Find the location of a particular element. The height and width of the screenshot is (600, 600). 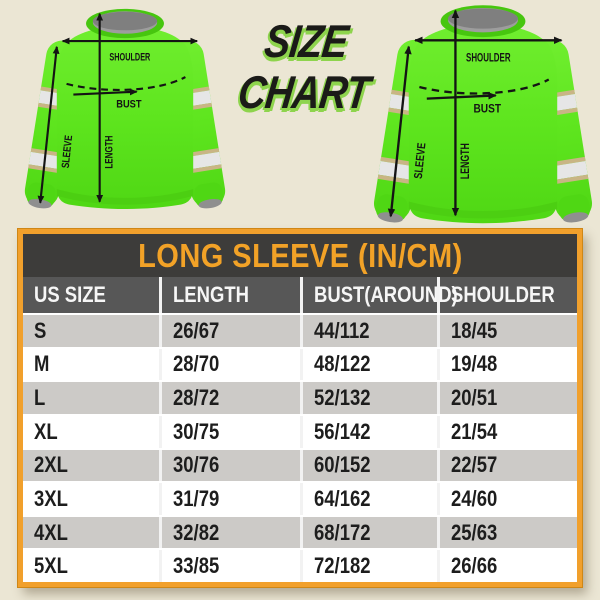

reflective-stripe-lower is located at coordinates (568, 170).